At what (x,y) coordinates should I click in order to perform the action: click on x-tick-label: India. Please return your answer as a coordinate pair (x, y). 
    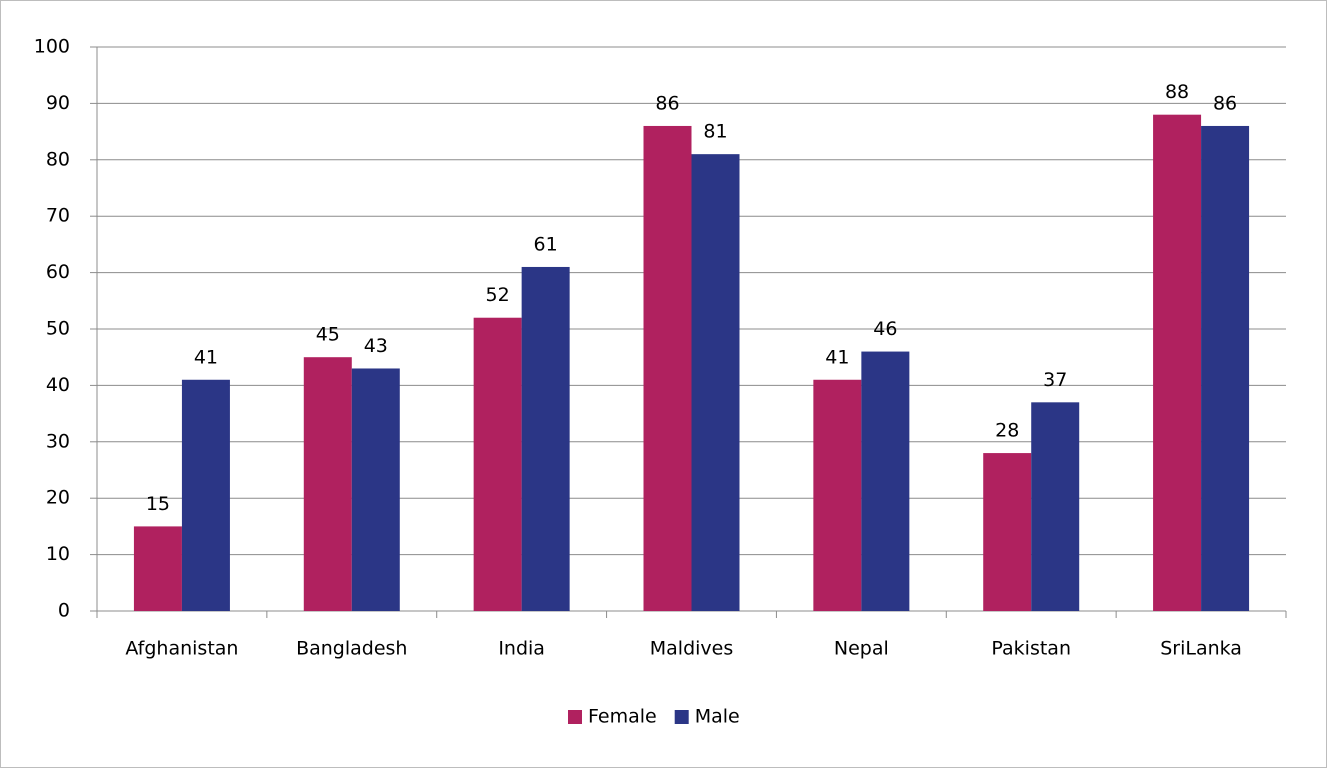
    Looking at the image, I should click on (521, 649).